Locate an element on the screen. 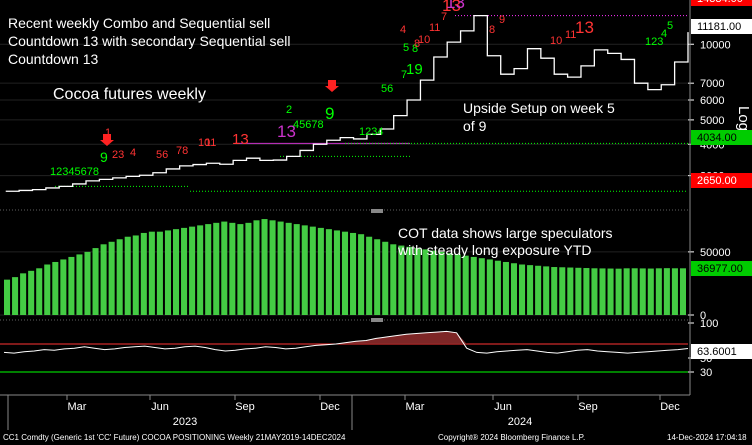 This screenshot has width=752, height=445. footer-right: 14-Dec-2024 17:04:18 is located at coordinates (707, 437).